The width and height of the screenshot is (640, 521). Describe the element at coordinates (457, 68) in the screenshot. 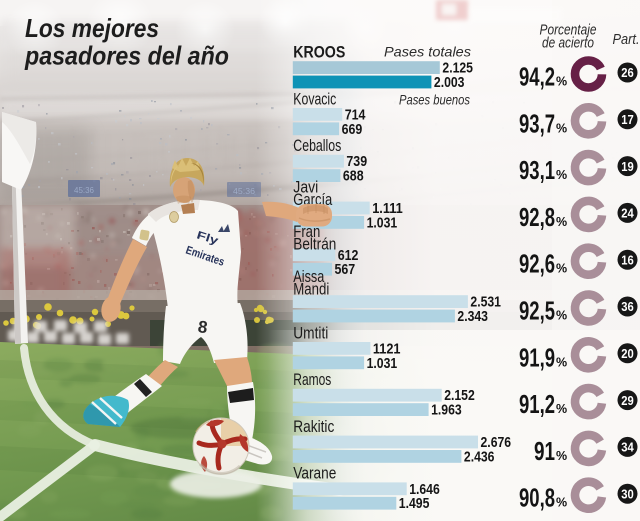

I see `svg-text: 2.125` at that location.